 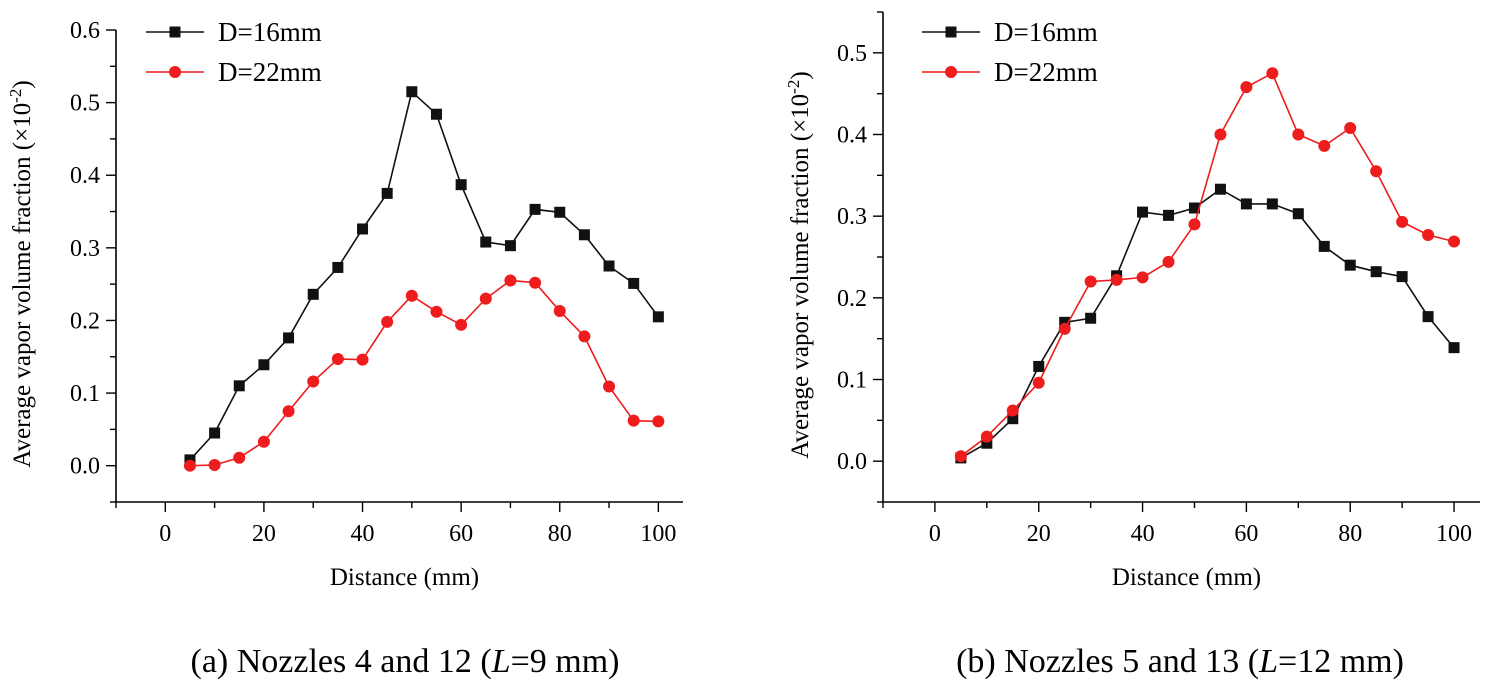 What do you see at coordinates (85, 31) in the screenshot?
I see `y-tick-label: 0.6` at bounding box center [85, 31].